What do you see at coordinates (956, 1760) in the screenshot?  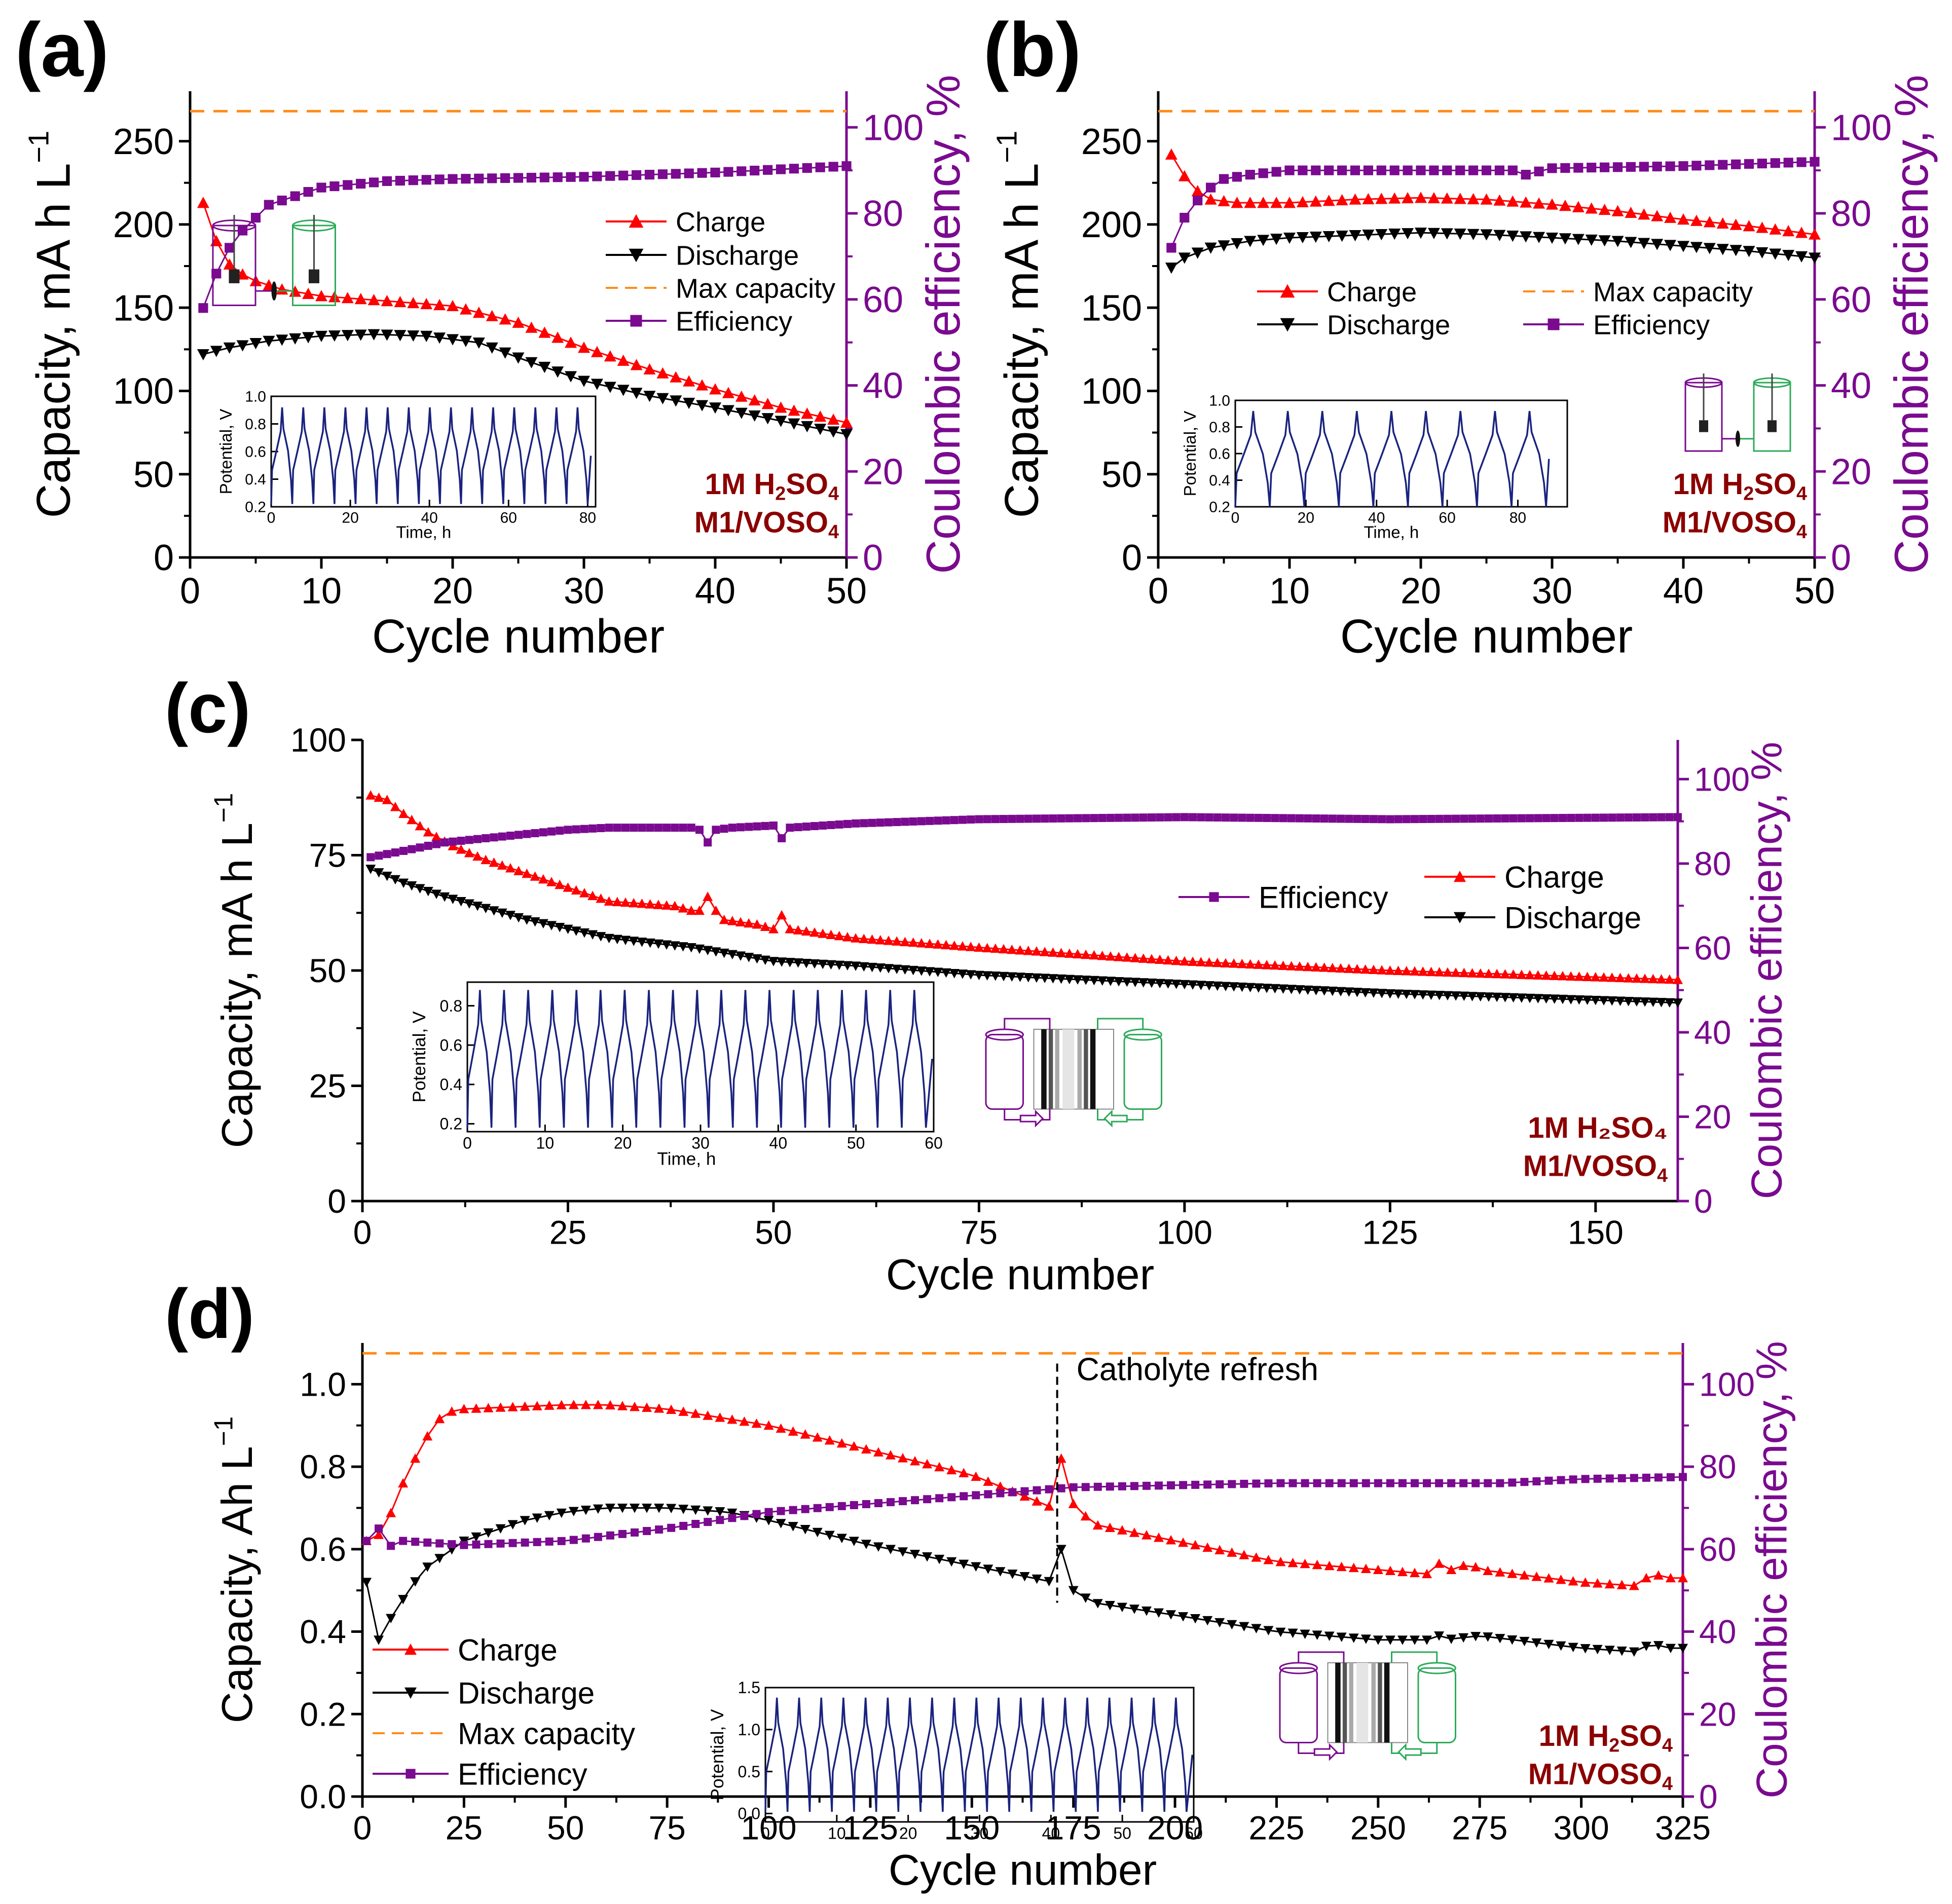 I see `inset-d: 0 10 20 30 40 50 60 0.0 0.5 1.0 1.5 Potential, V` at bounding box center [956, 1760].